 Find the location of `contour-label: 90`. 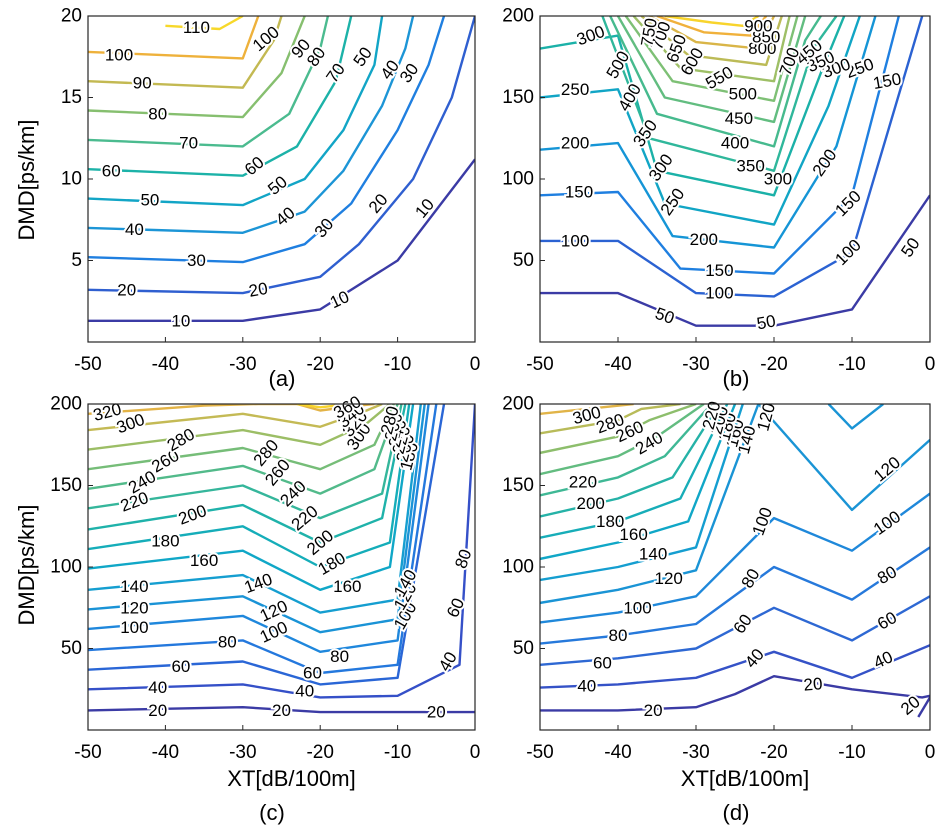

contour-label: 90 is located at coordinates (142, 82).